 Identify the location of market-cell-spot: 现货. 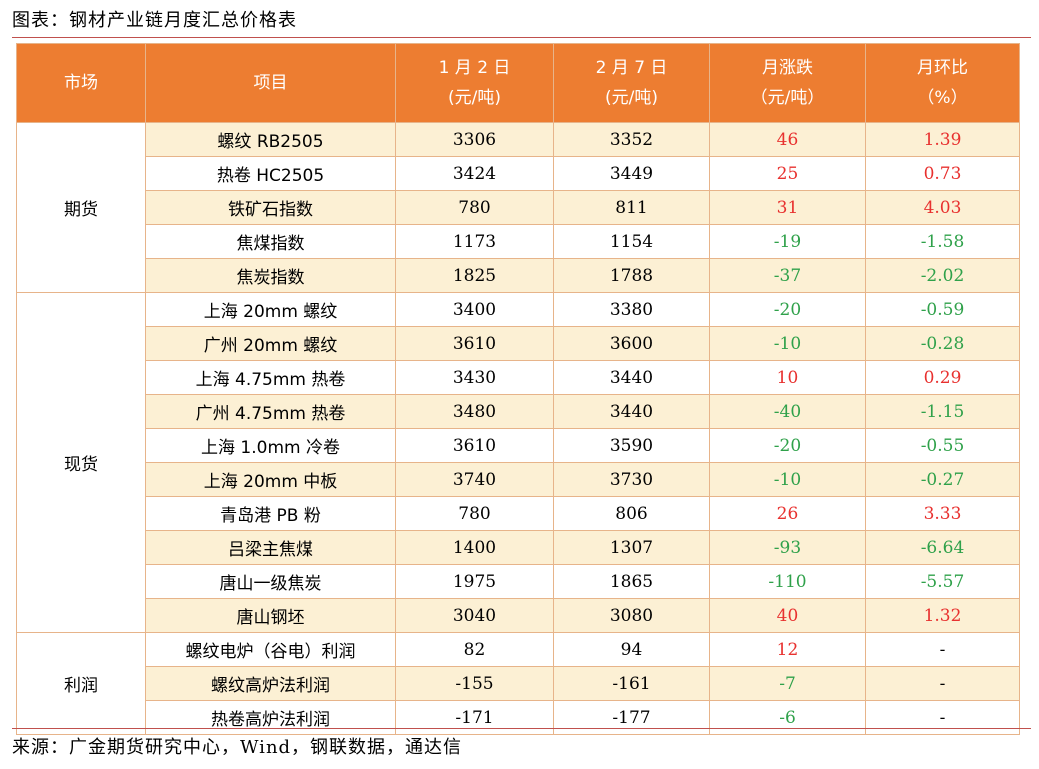
(81, 462).